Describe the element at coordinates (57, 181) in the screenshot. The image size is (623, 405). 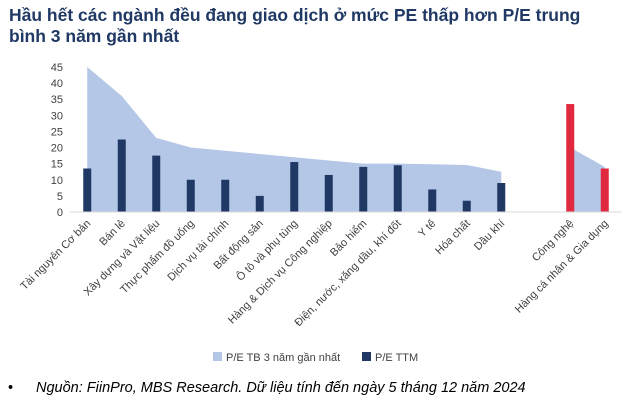
I see `y-tick-label: 10` at that location.